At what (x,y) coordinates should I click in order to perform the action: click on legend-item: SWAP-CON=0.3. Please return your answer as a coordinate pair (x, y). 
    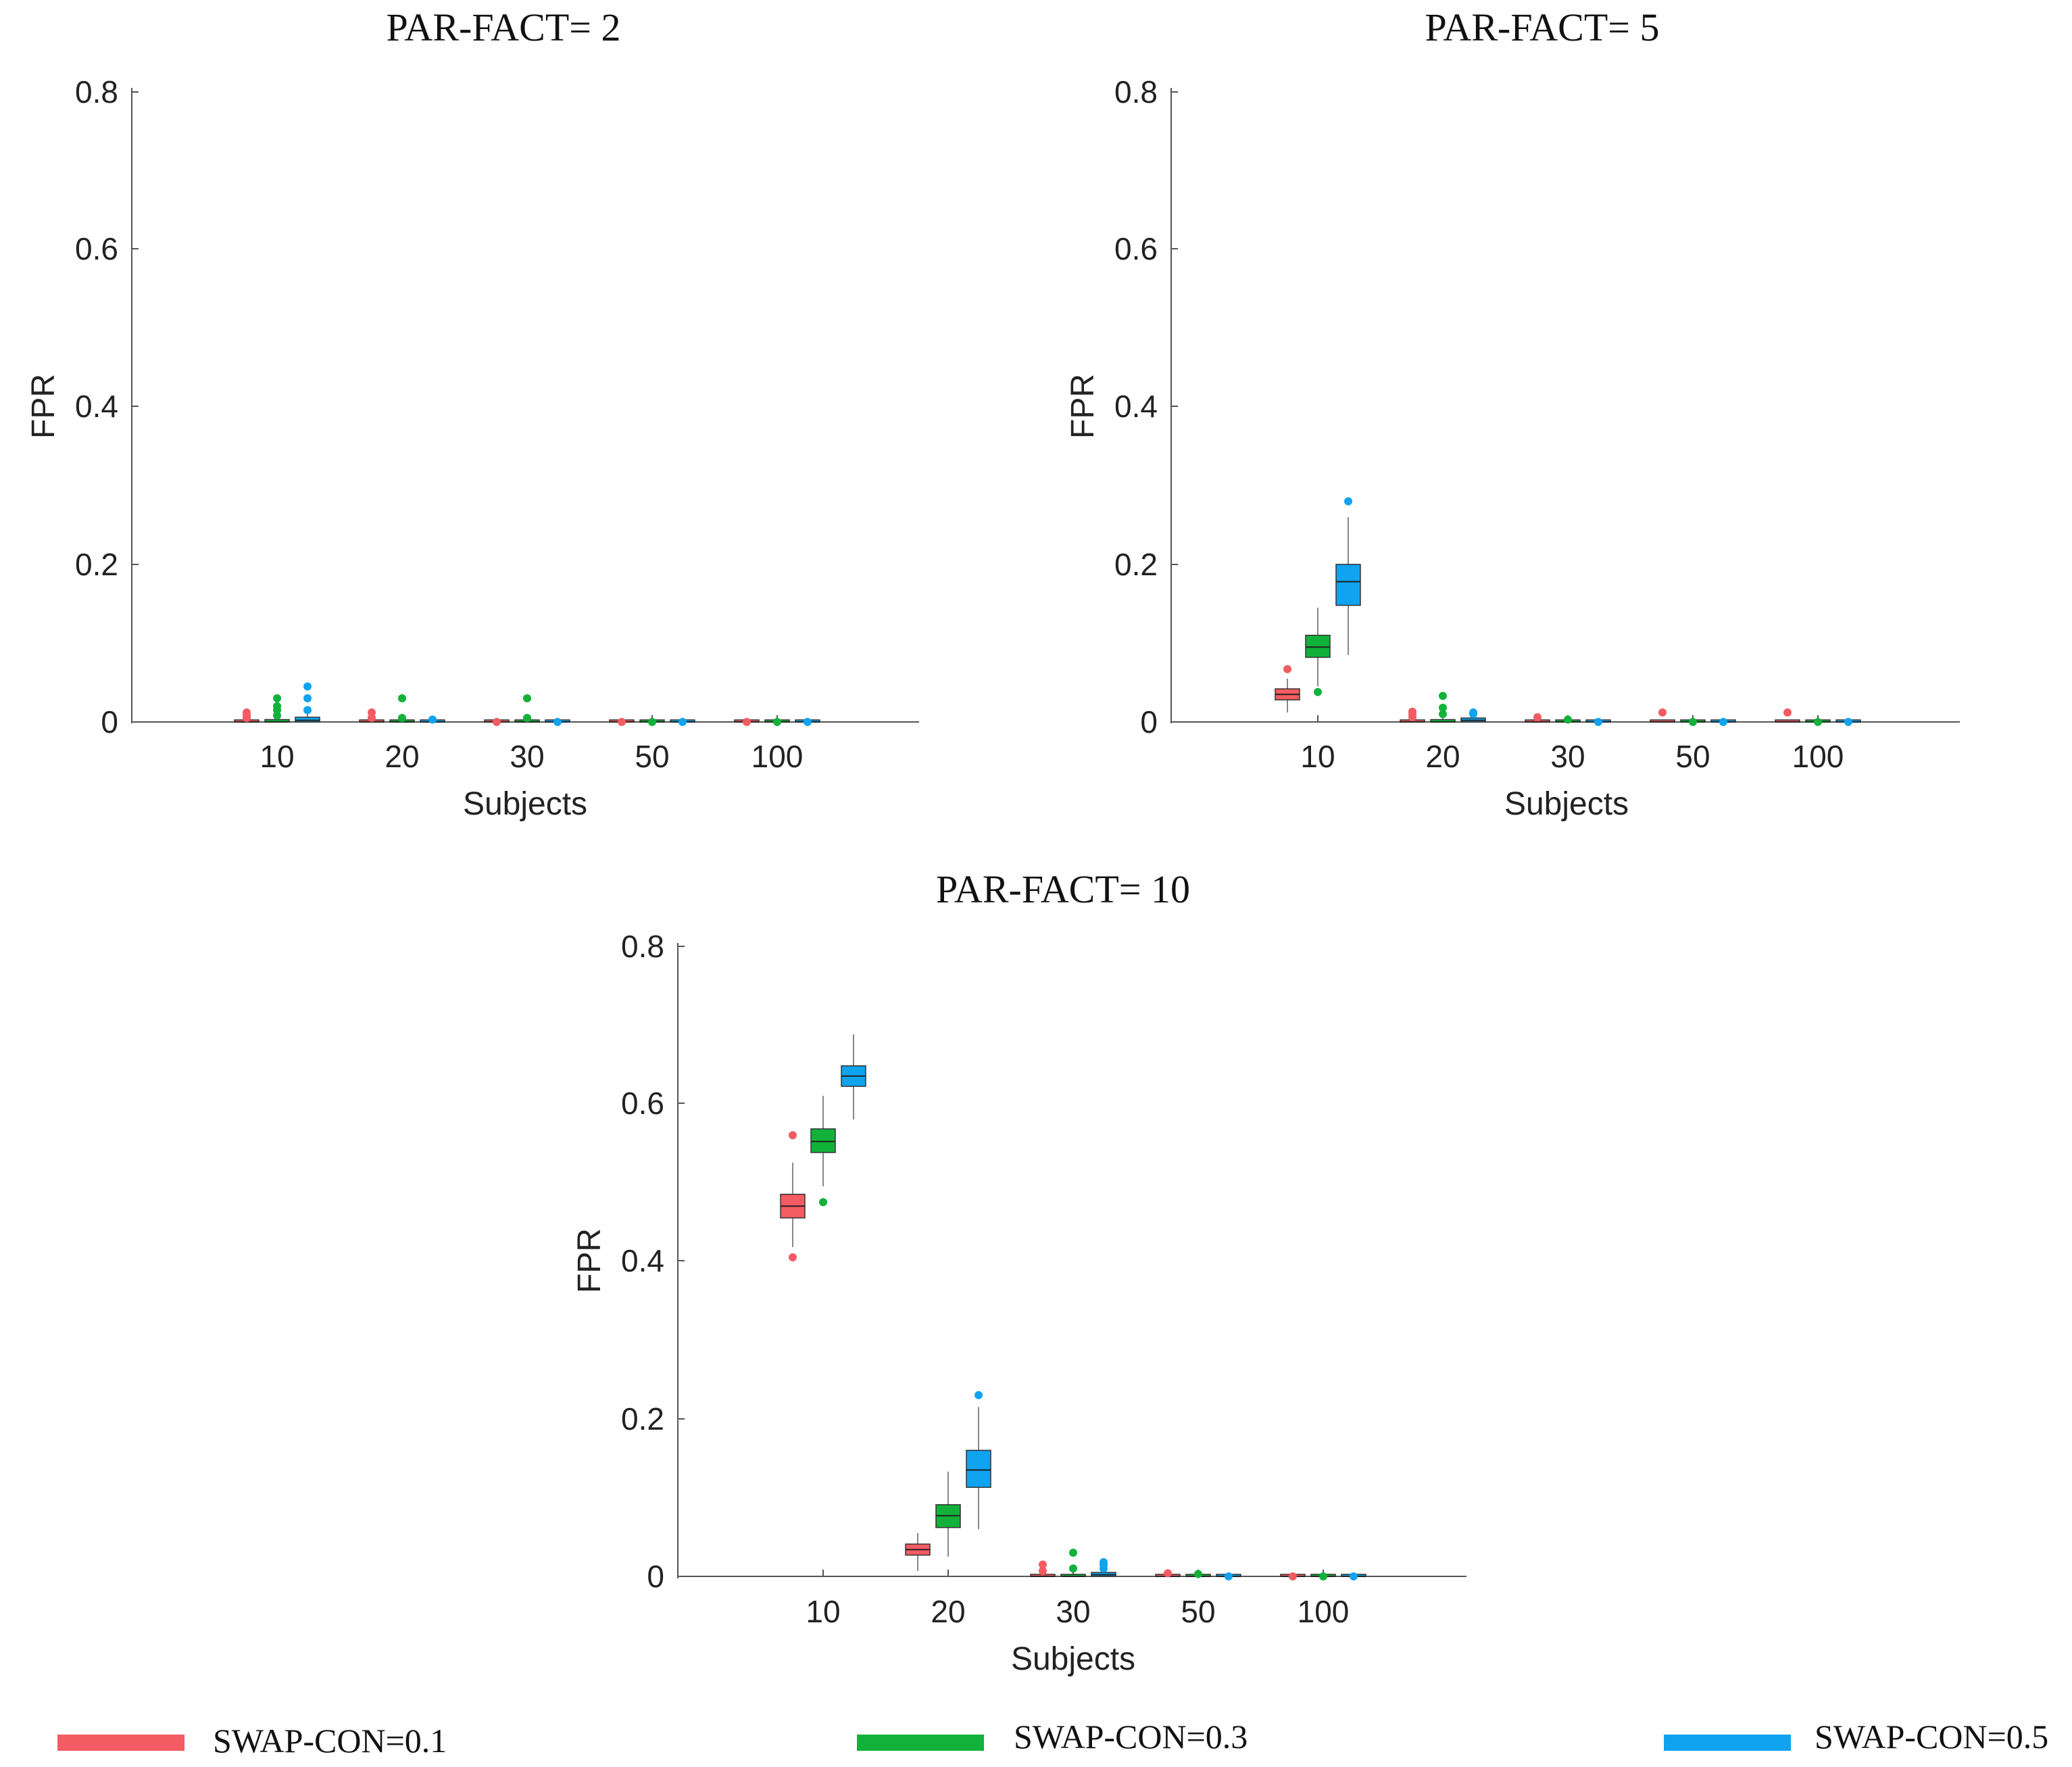
    Looking at the image, I should click on (1052, 1737).